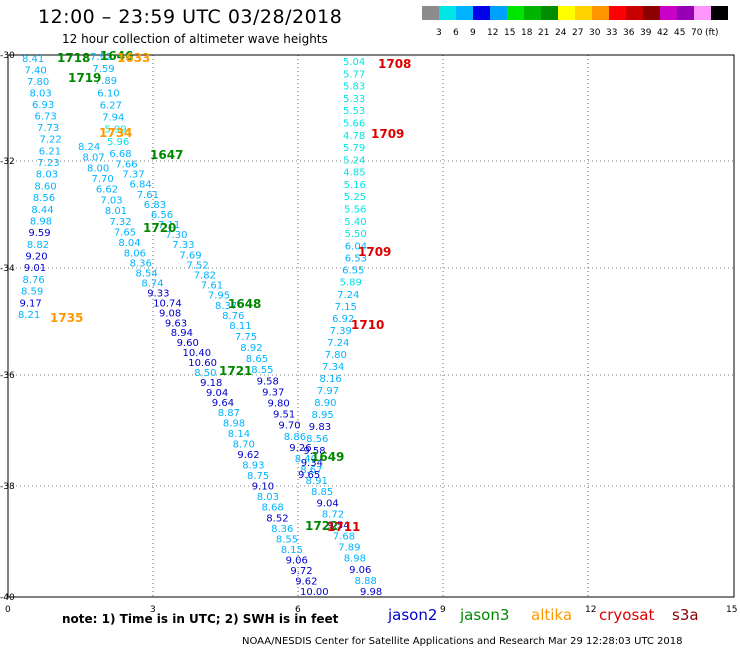  I want to click on wave-height-value: 7.61, so click(212, 286).